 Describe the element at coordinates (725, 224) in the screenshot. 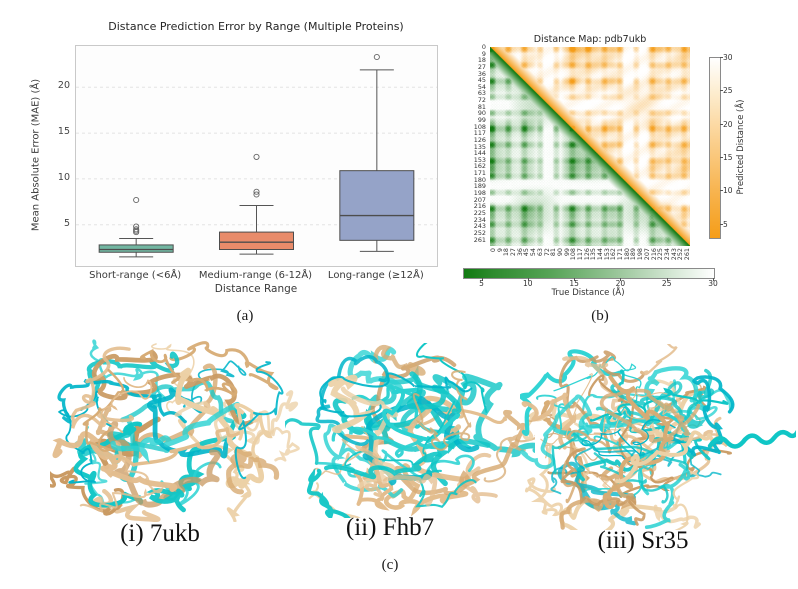

I see `colorbar-tick-label: 5` at that location.